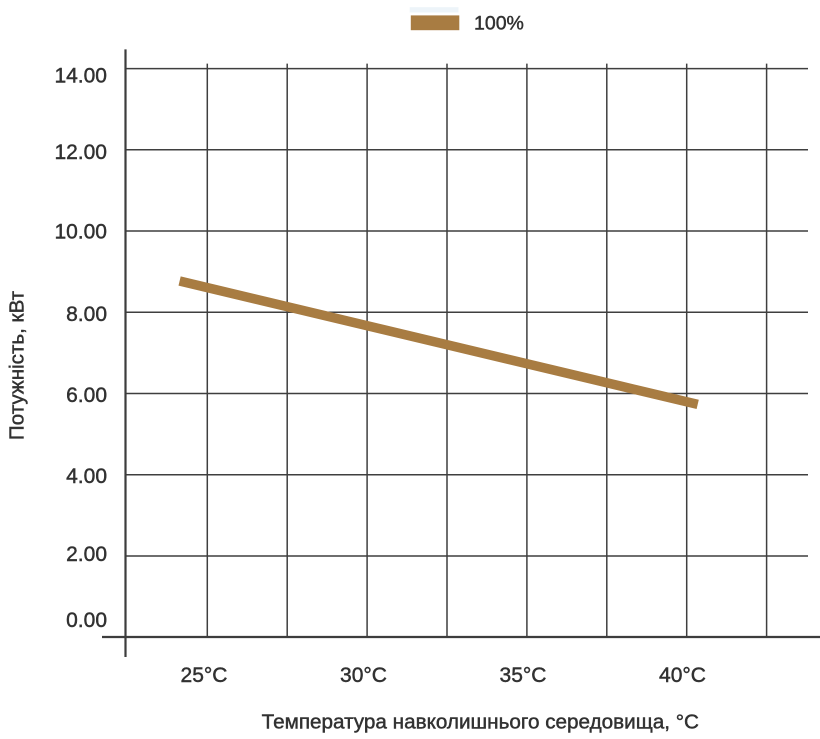  Describe the element at coordinates (204, 675) in the screenshot. I see `svg-text: 25°C` at that location.